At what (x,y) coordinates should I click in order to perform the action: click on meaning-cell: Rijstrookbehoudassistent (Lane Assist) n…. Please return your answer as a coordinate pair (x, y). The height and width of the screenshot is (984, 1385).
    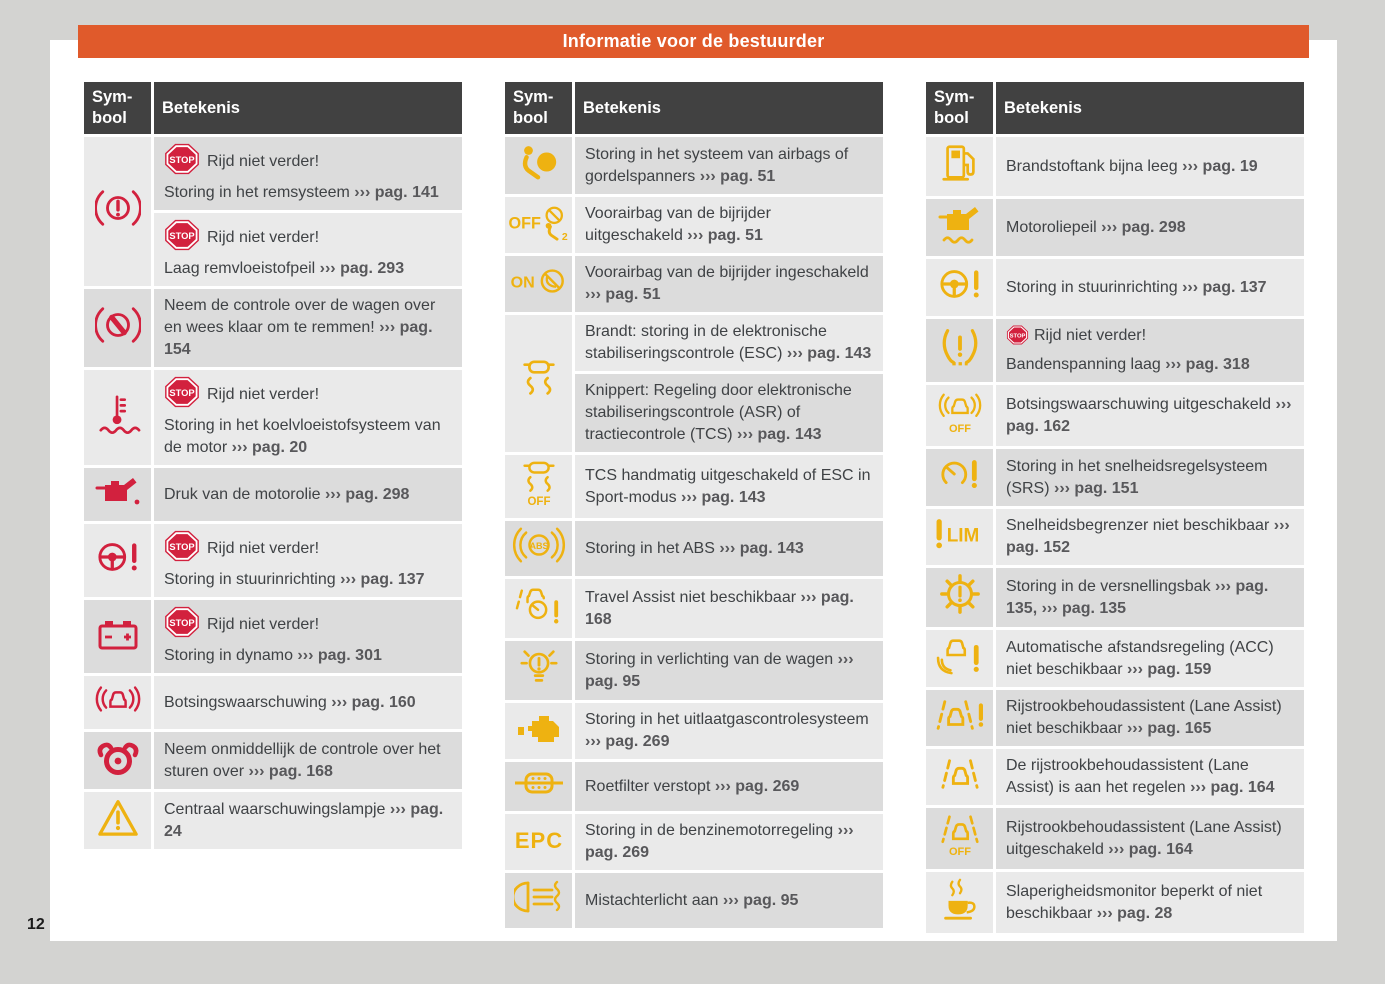
    Looking at the image, I should click on (1150, 718).